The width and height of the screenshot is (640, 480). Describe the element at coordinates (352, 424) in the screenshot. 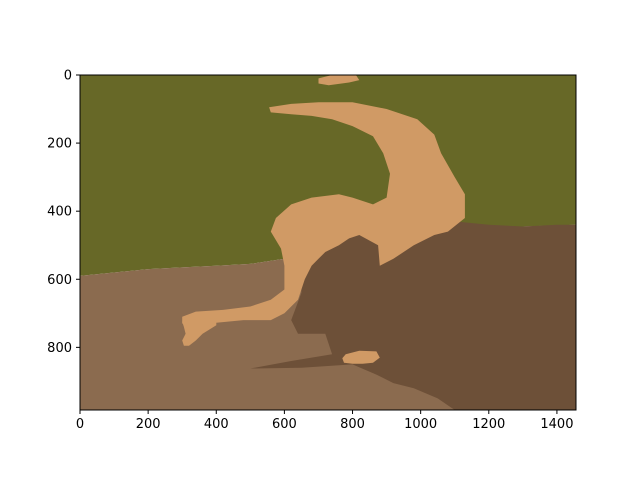

I see `x-tick-label: 800` at that location.